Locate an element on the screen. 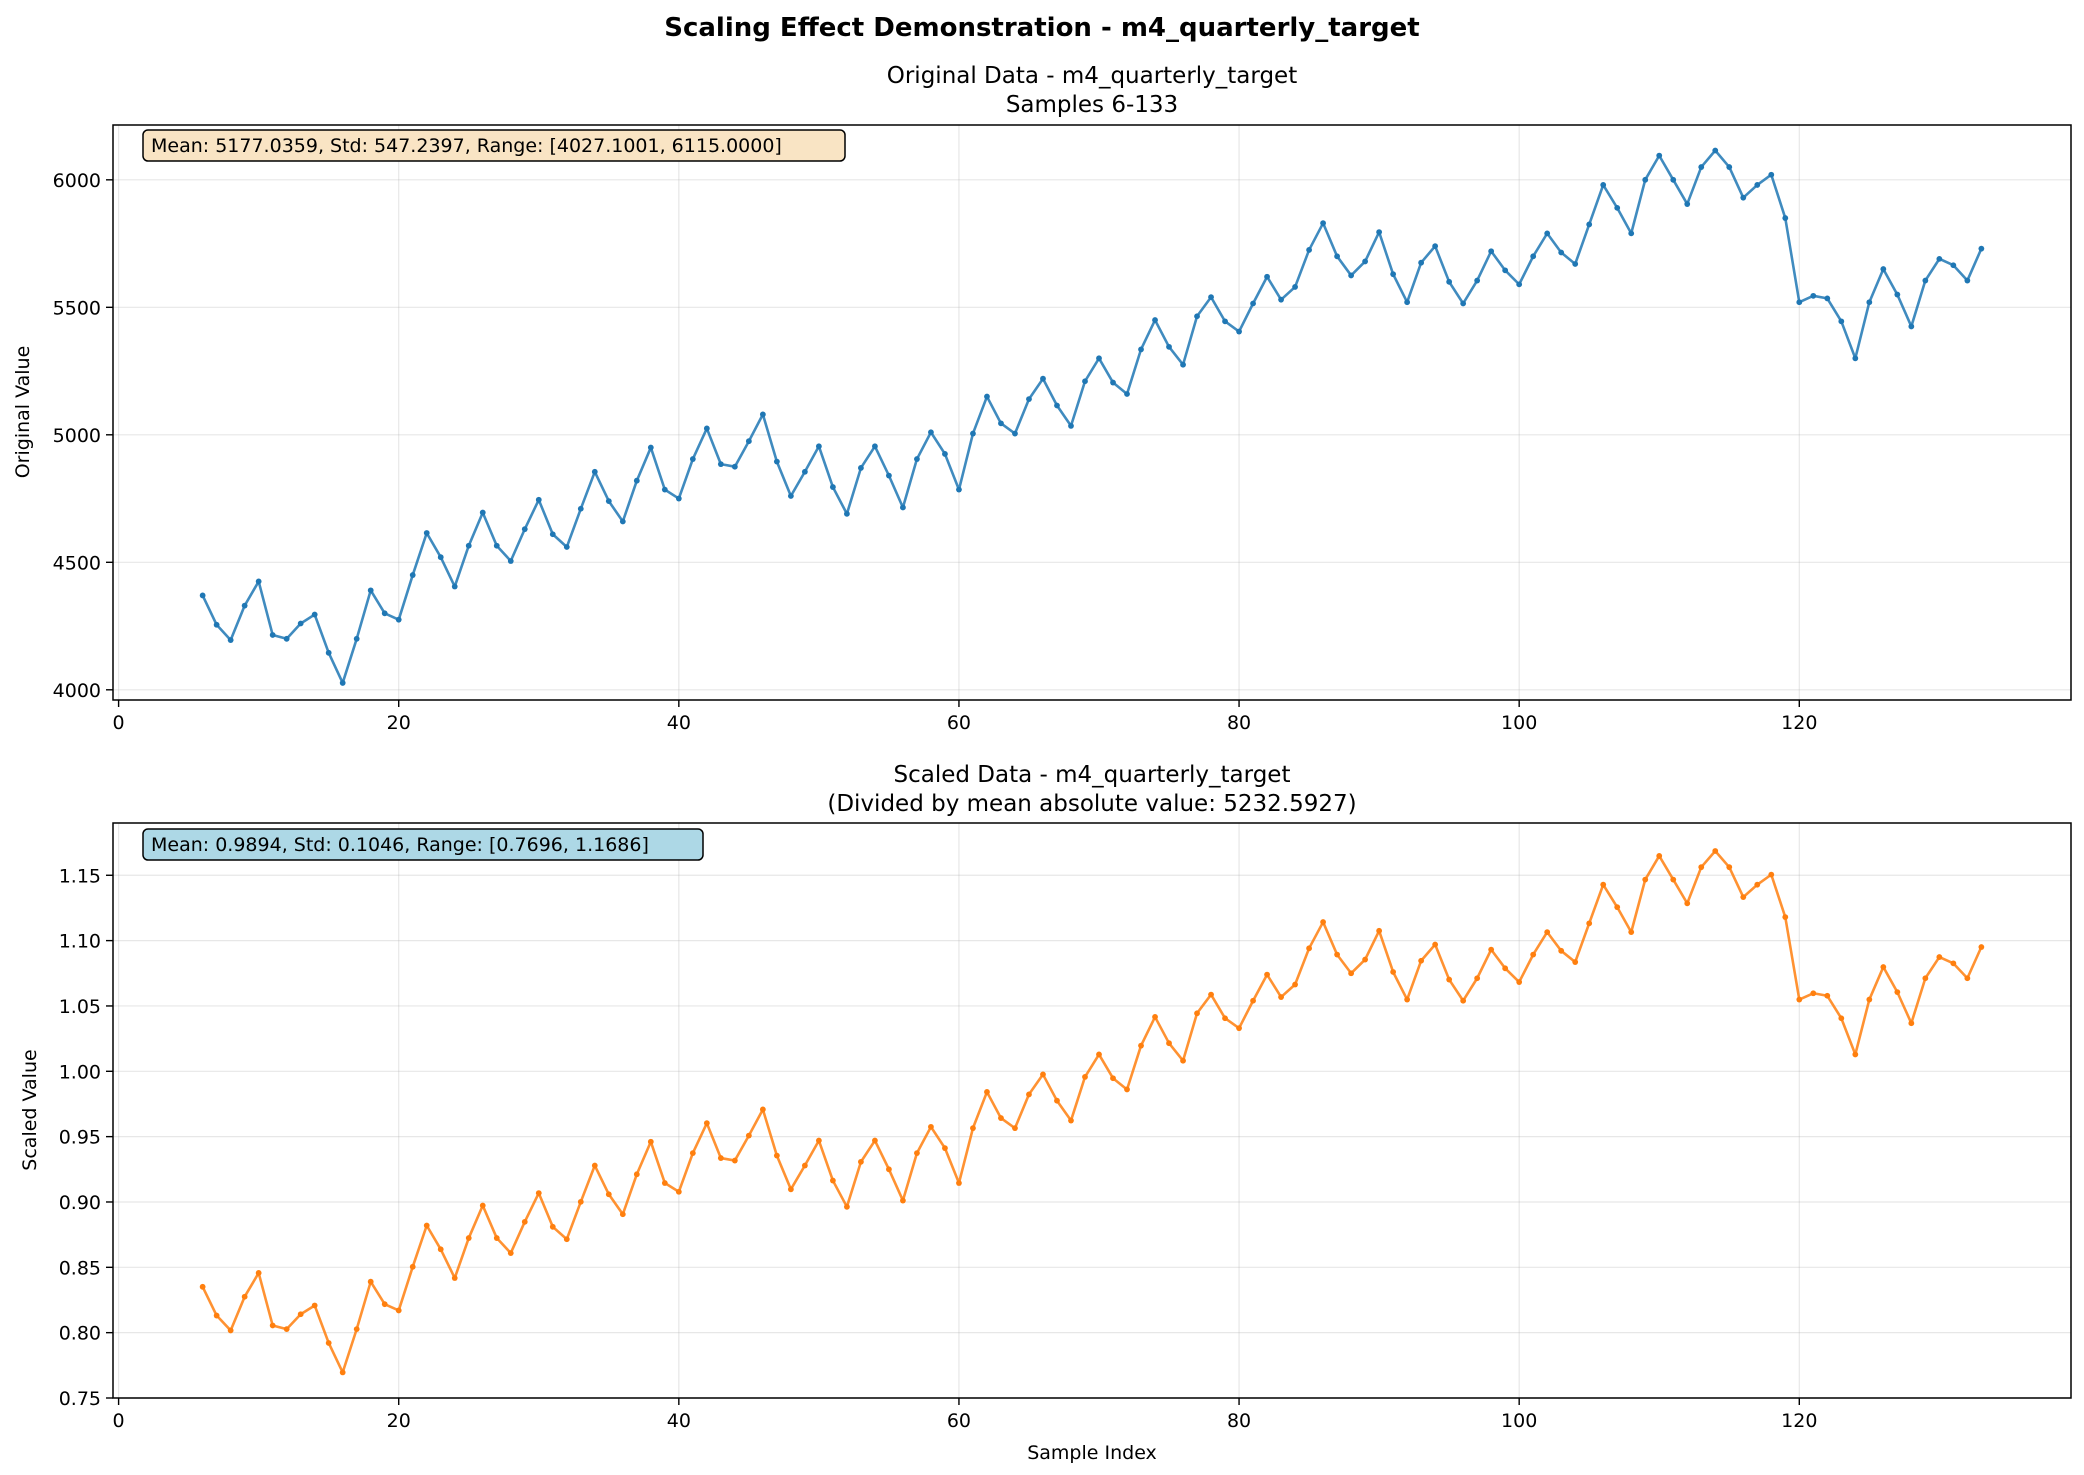  original-xtick-label: 40 is located at coordinates (679, 723).